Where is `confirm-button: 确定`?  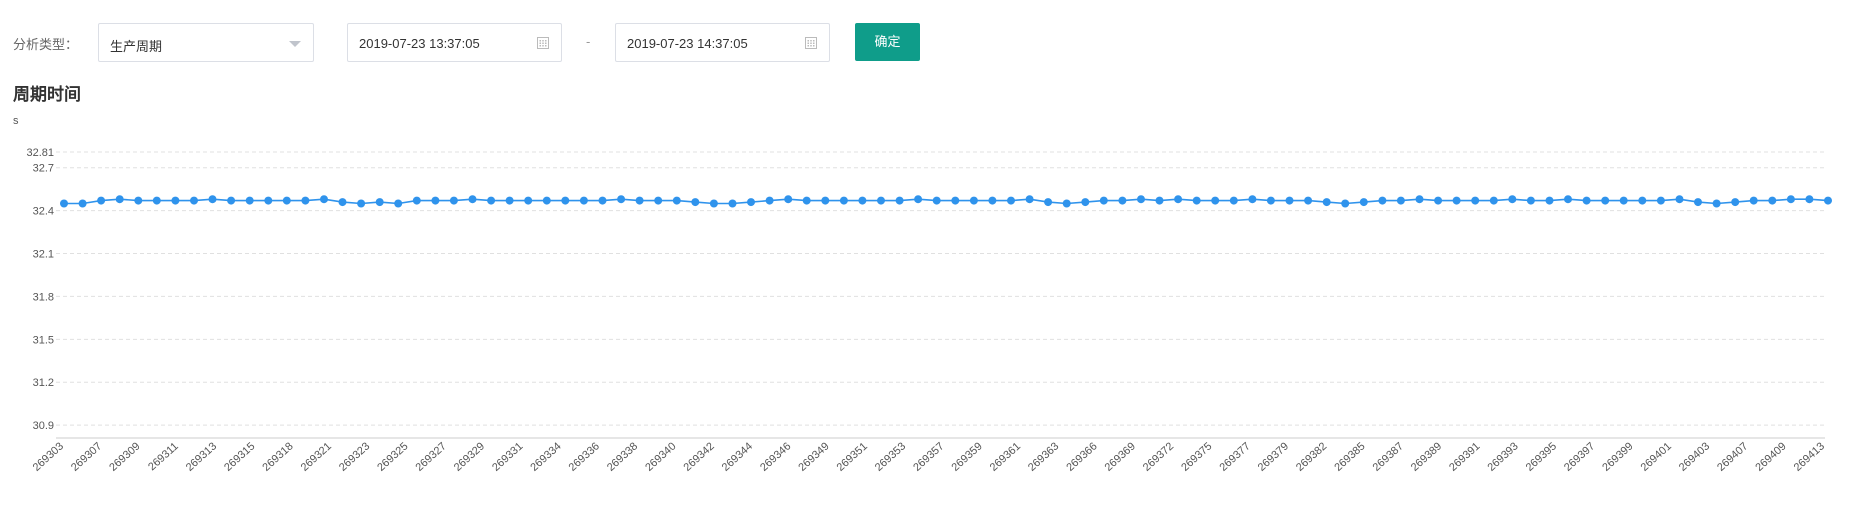 confirm-button: 确定 is located at coordinates (887, 42).